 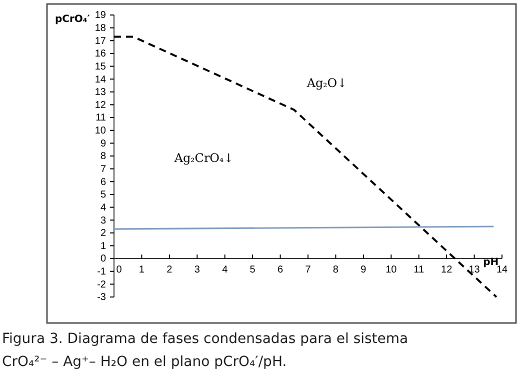 I want to click on y-tick-label: 2, so click(x=103, y=234).